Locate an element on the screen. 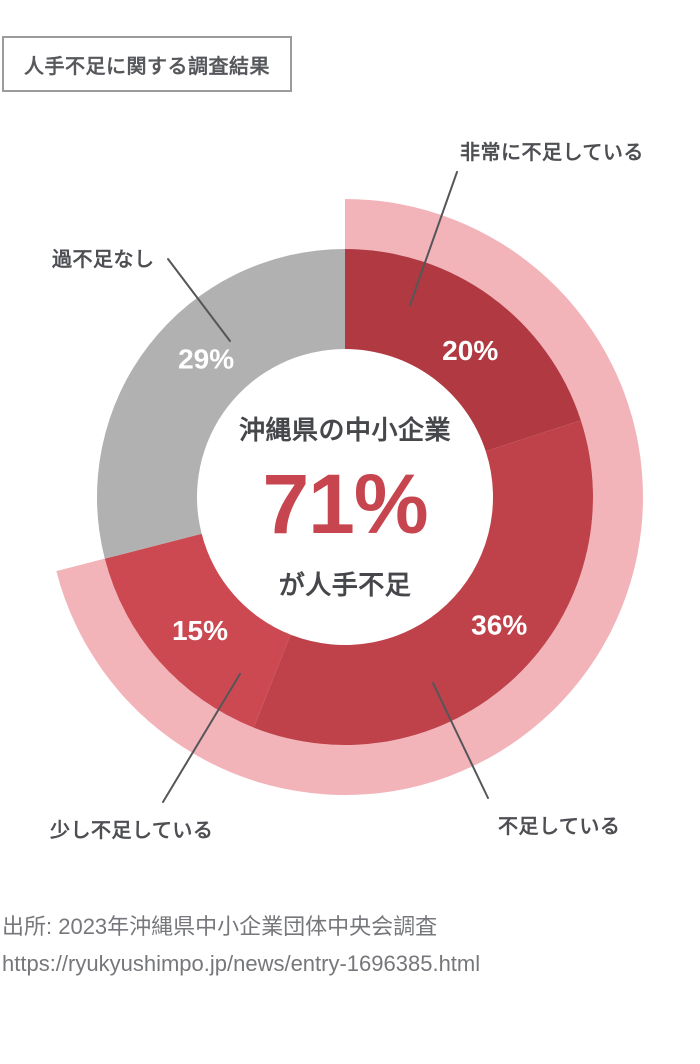 This screenshot has width=700, height=1064. center-caption-top: 沖縄県の中小企業 is located at coordinates (345, 430).